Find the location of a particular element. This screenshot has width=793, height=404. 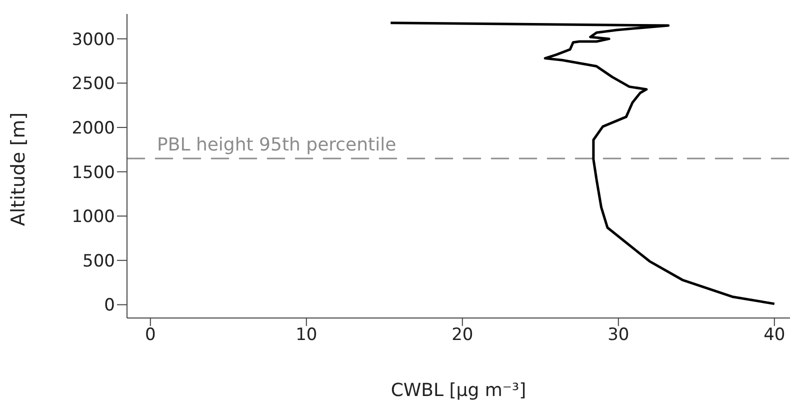

x-tick-label: 0 is located at coordinates (150, 335).